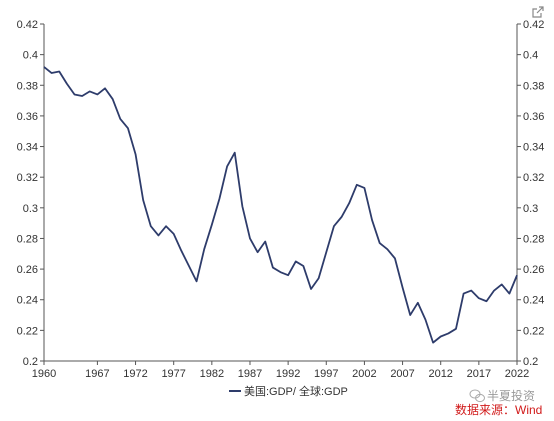 The width and height of the screenshot is (554, 421). I want to click on legend: 美国:GDP/ 全球:GDP, so click(288, 391).